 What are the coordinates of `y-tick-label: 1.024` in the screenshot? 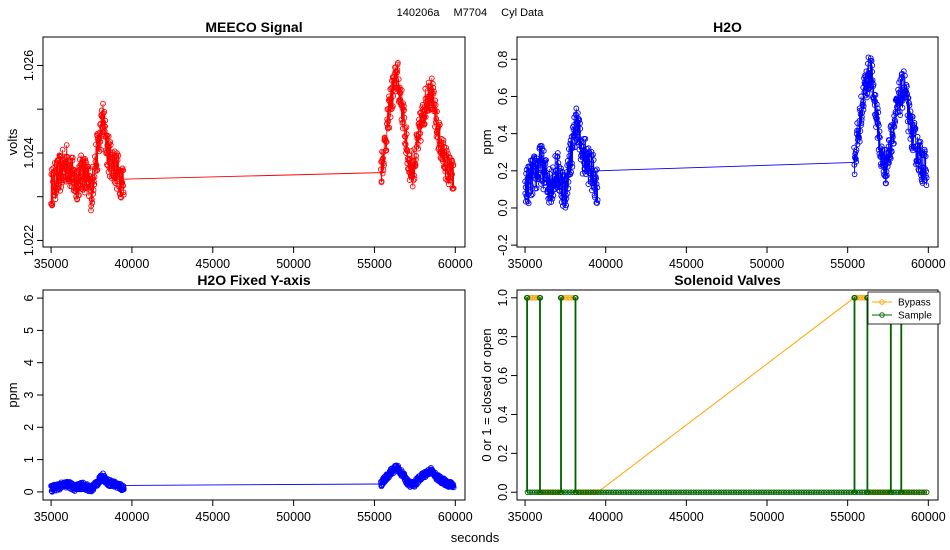 It's located at (29, 152).